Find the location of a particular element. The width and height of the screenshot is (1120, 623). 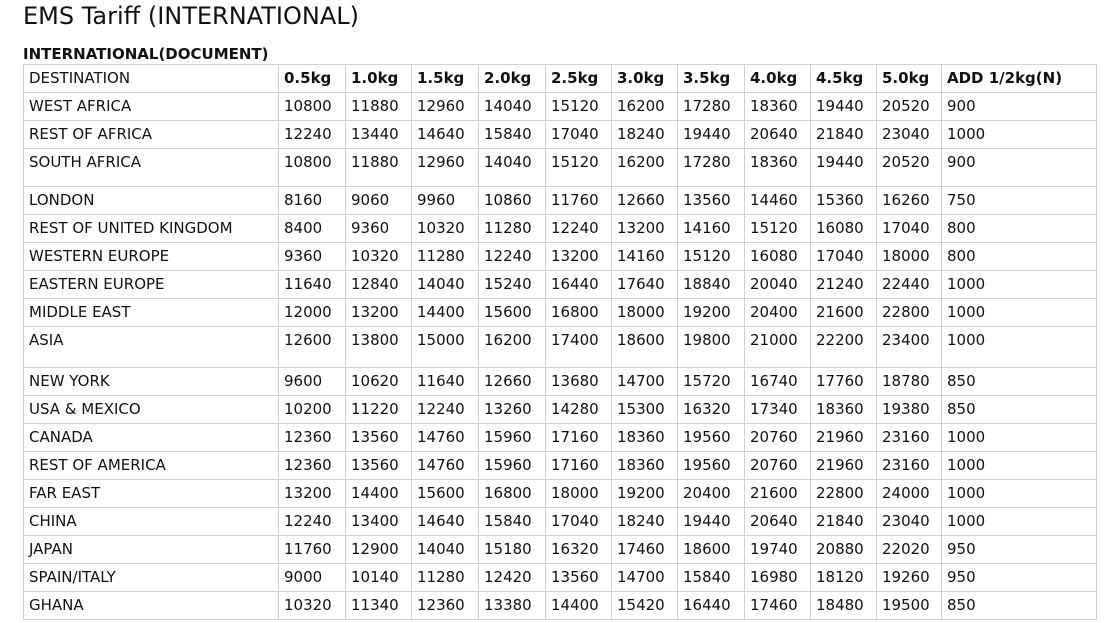

column-header: 1.0kg is located at coordinates (378, 78).